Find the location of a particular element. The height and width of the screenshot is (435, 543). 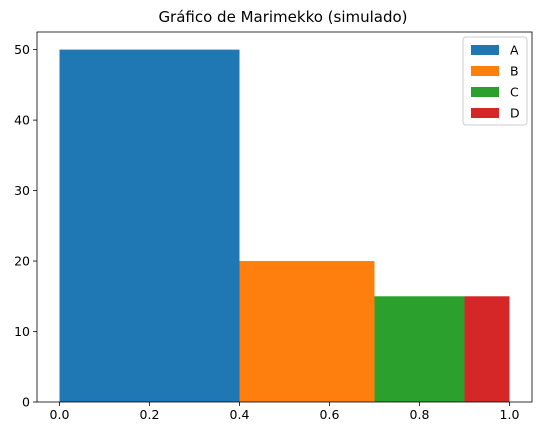

y-tick-label: 10 is located at coordinates (22, 331).